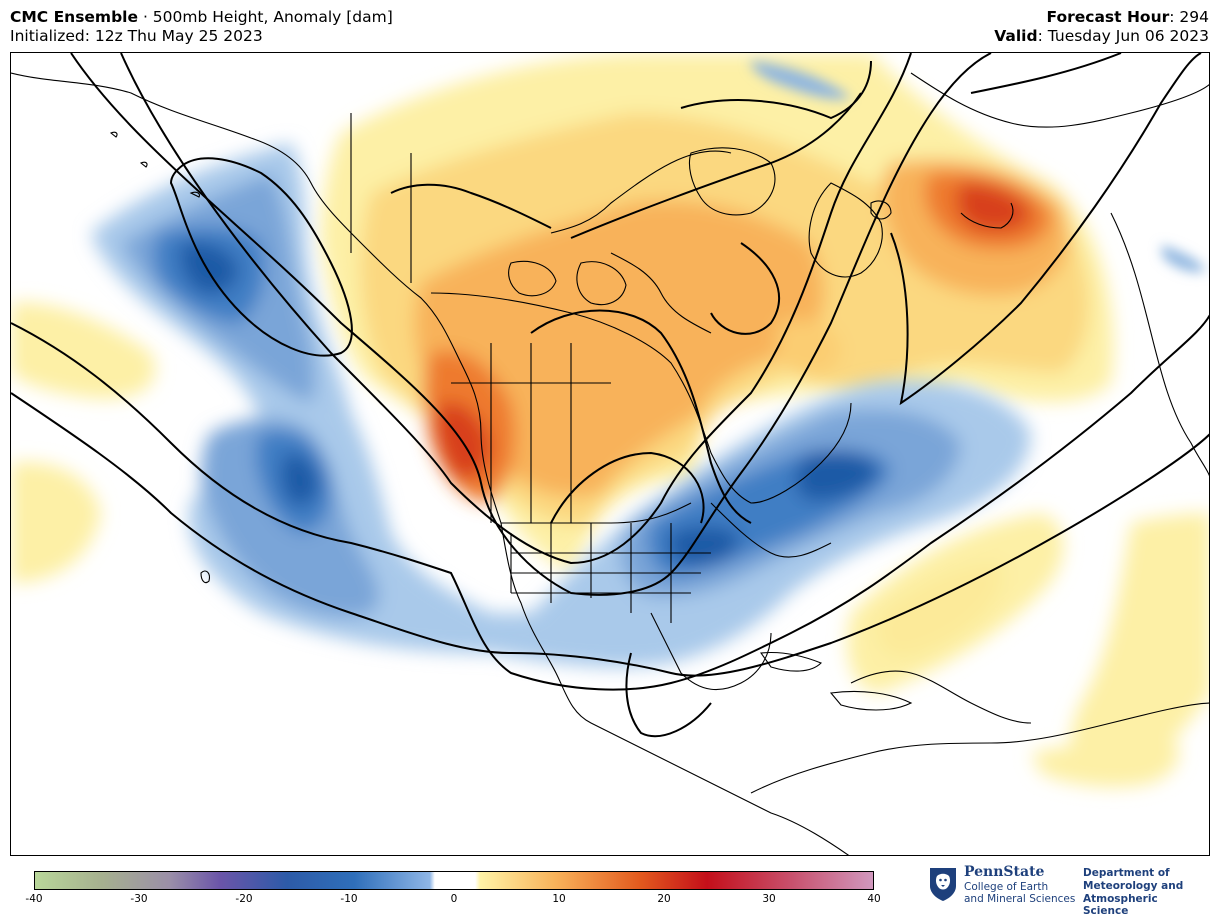 The height and width of the screenshot is (920, 1220). Describe the element at coordinates (454, 899) in the screenshot. I see `colorbar-tick: 0` at that location.